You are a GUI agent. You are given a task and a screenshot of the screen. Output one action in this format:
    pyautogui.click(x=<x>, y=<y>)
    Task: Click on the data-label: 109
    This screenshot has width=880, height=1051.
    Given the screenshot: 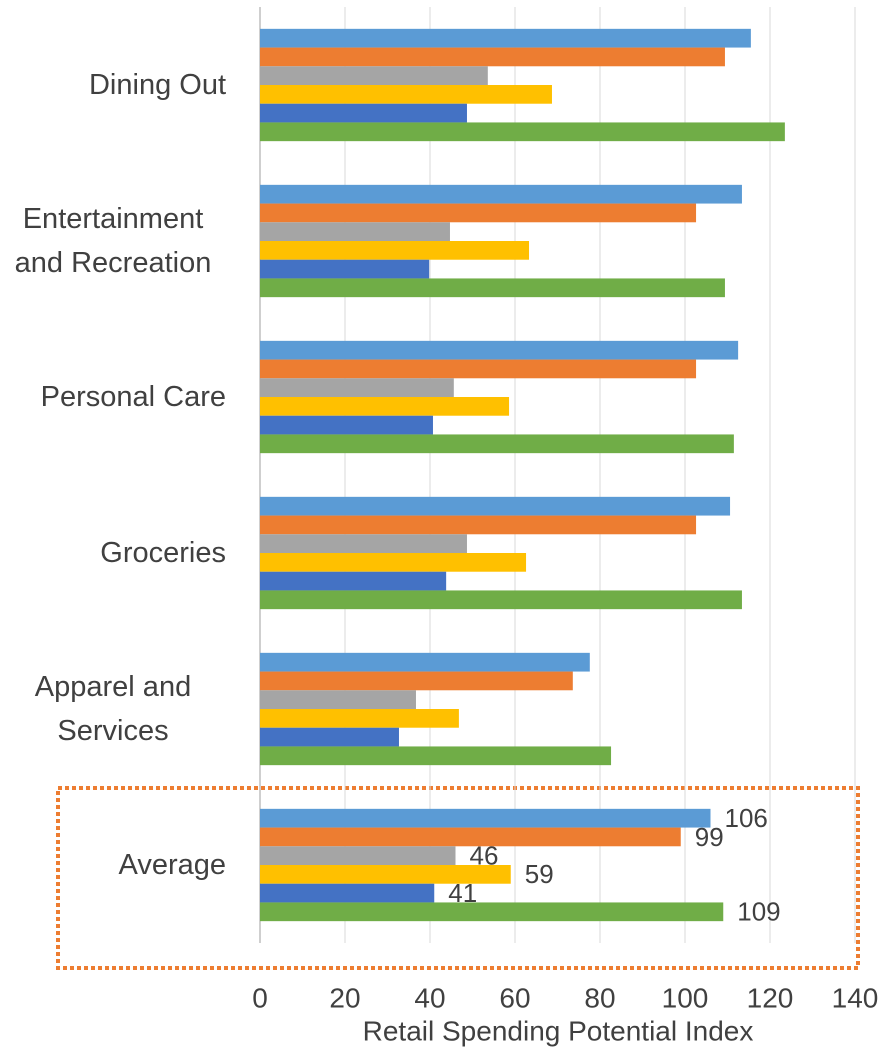 What is the action you would take?
    pyautogui.click(x=758, y=912)
    